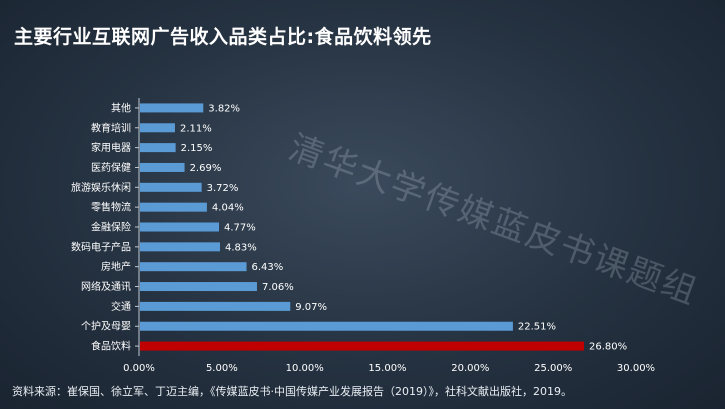 The image size is (725, 409). Describe the element at coordinates (311, 307) in the screenshot. I see `value-label-10: 9.07%` at that location.